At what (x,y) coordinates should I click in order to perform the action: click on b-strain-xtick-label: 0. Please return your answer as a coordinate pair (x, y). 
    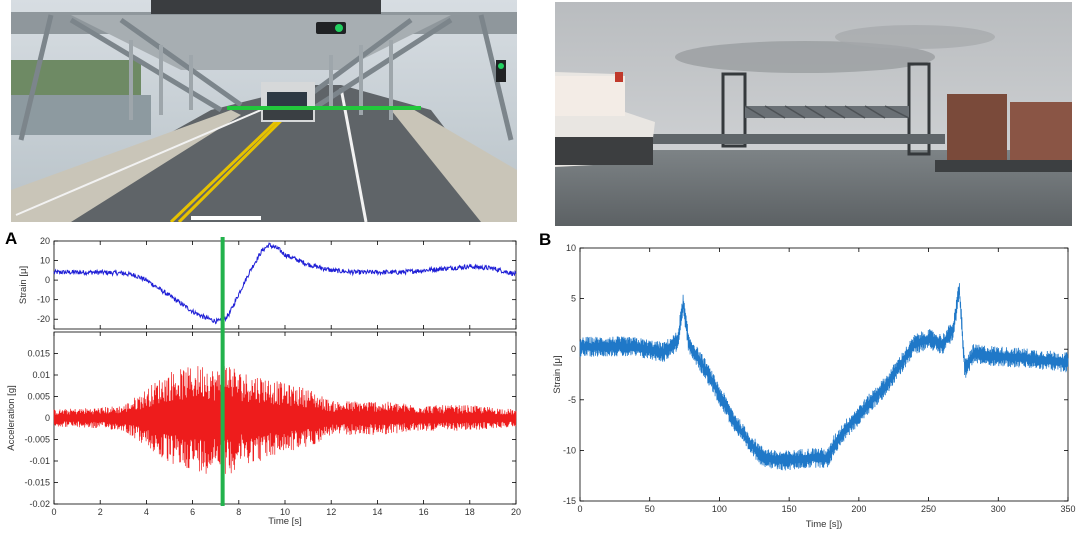
    Looking at the image, I should click on (579, 509).